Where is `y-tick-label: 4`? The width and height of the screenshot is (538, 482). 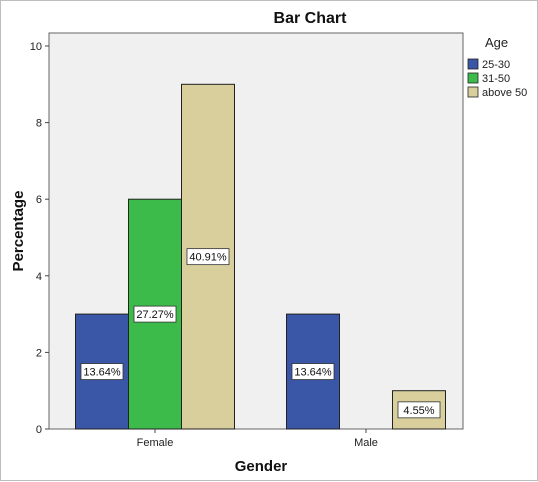 y-tick-label: 4 is located at coordinates (39, 277).